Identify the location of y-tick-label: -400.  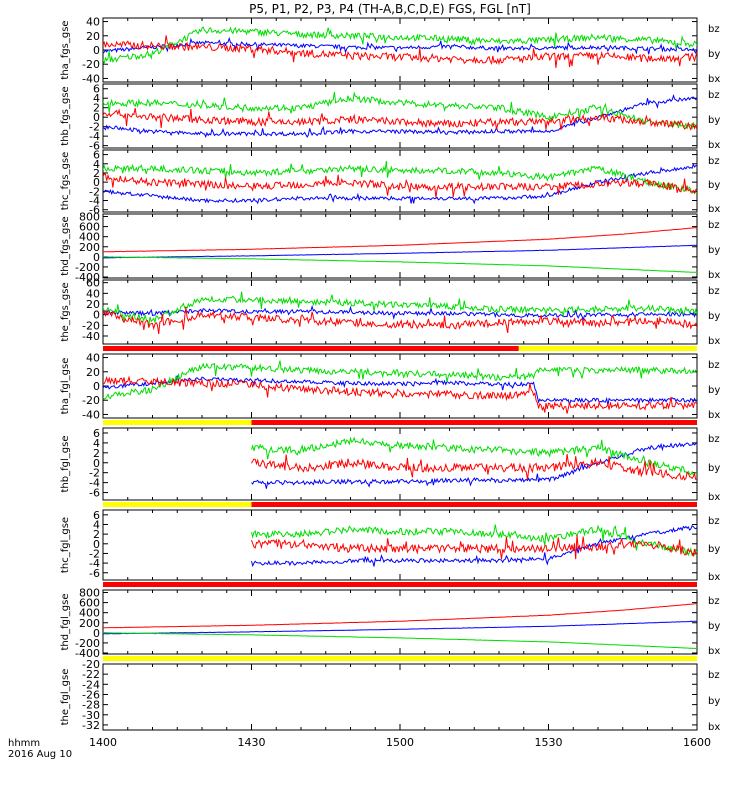
(87, 653).